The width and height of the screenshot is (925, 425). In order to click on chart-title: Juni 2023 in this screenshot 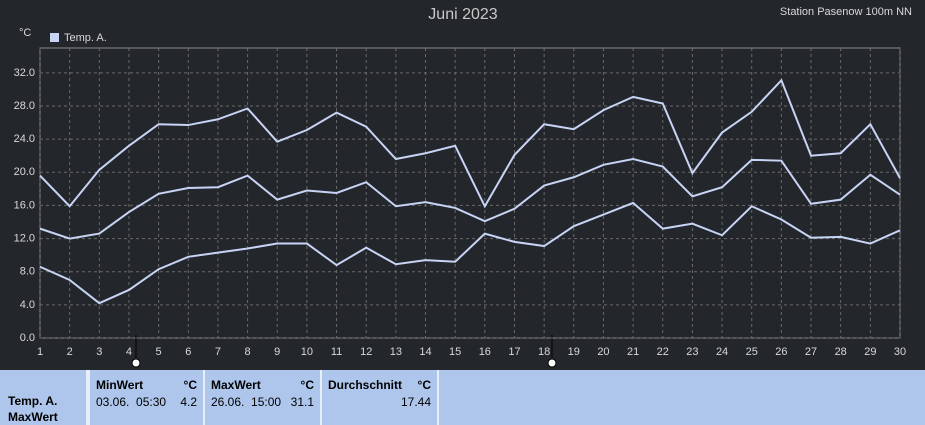, I will do `click(462, 14)`.